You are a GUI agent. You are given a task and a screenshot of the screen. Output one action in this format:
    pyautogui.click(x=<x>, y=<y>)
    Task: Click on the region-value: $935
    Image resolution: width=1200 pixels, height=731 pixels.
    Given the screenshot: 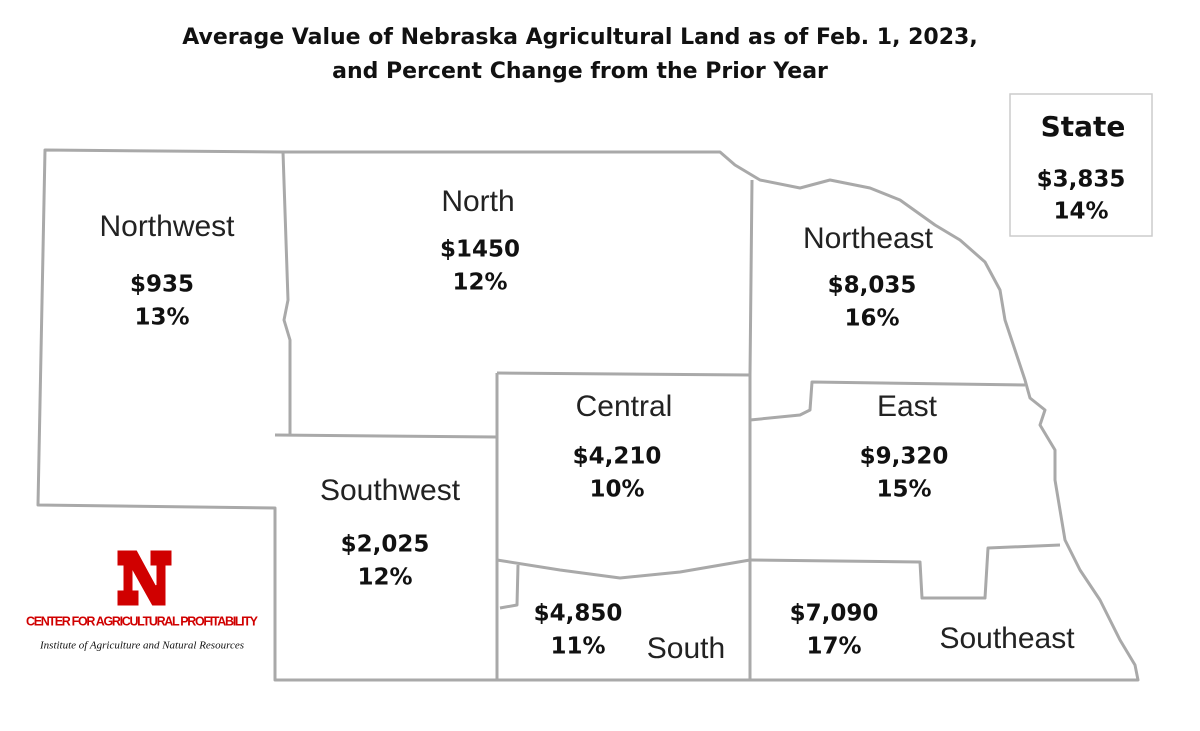 What is the action you would take?
    pyautogui.click(x=162, y=285)
    